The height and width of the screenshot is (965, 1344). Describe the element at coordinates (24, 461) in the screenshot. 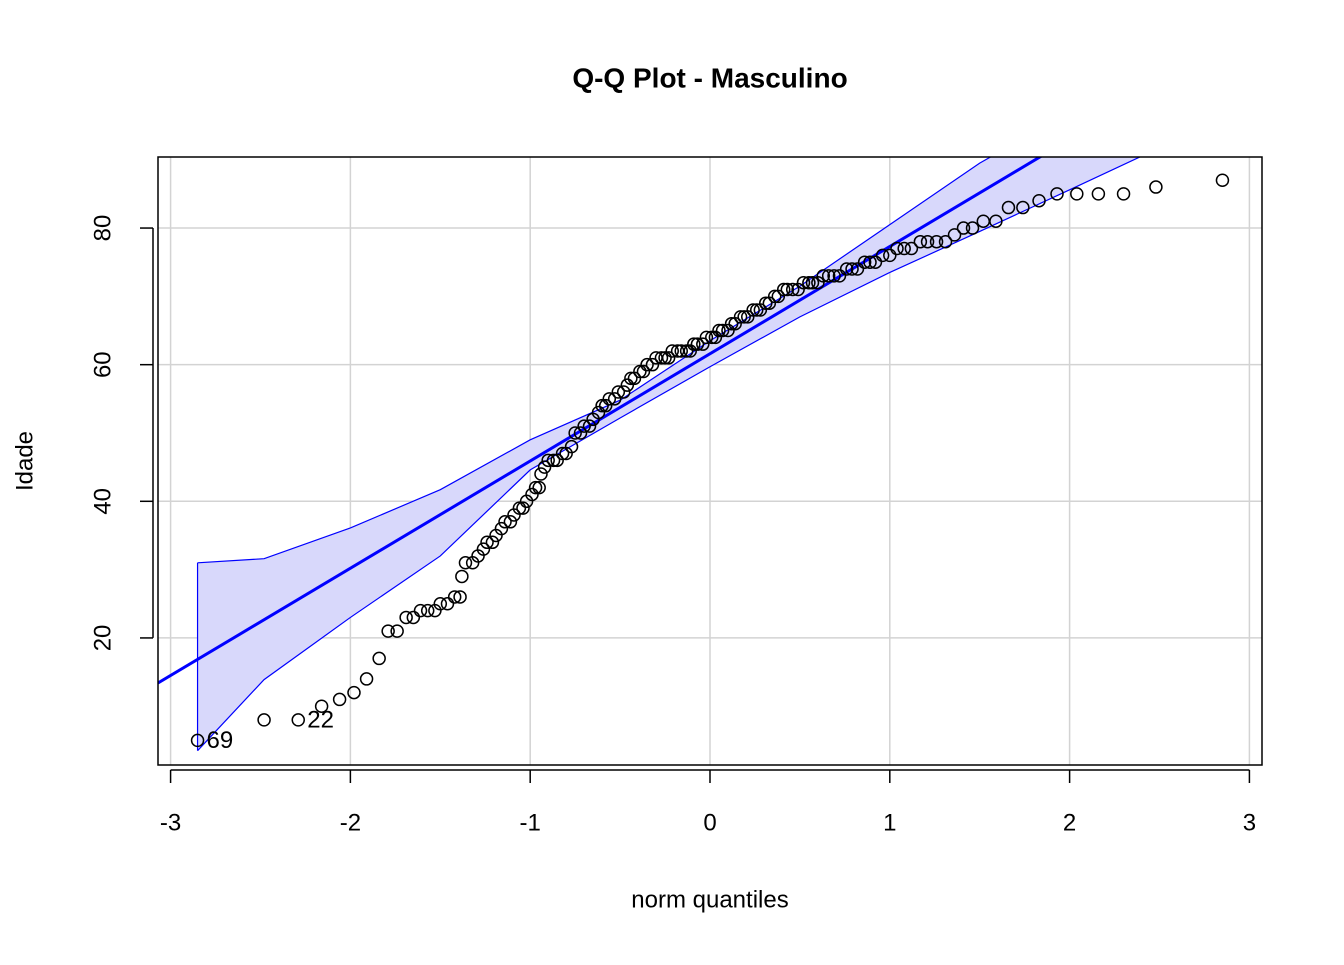

I see `y-axis-label: Idade` at that location.